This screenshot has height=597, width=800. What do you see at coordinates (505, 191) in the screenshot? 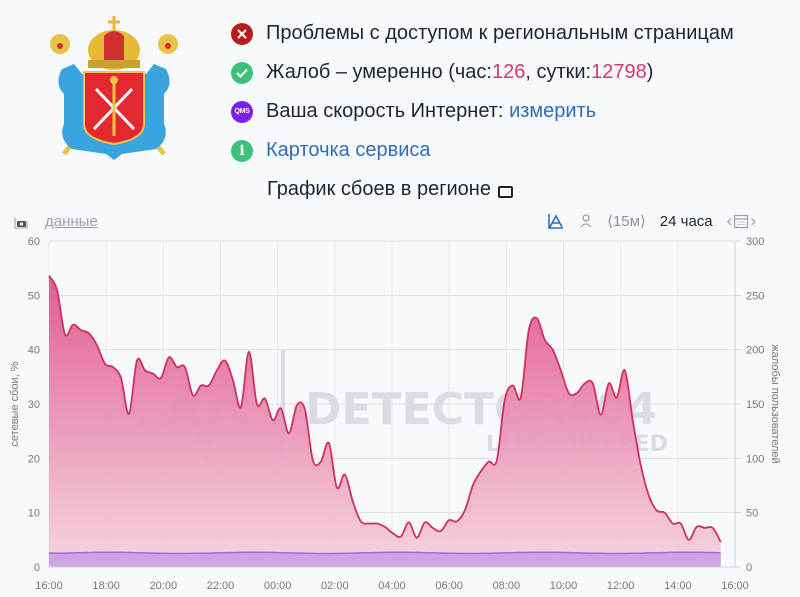
I see `monitor-icon` at bounding box center [505, 191].